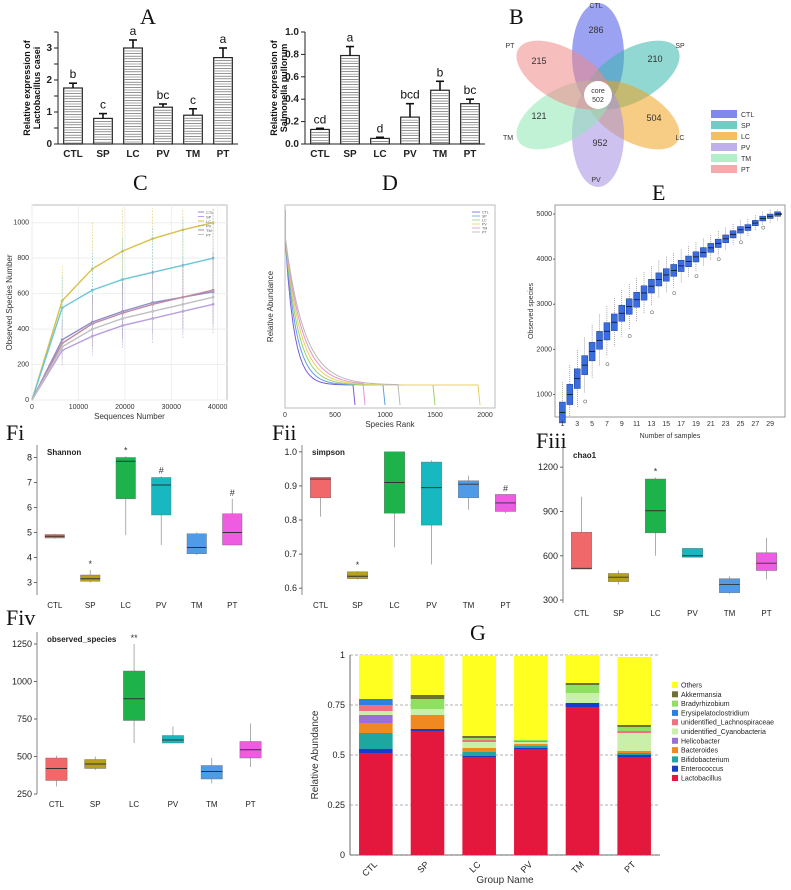 This screenshot has width=791, height=890. Describe the element at coordinates (723, 732) in the screenshot. I see `legend-label: unidentified_Cyanobacteria` at that location.